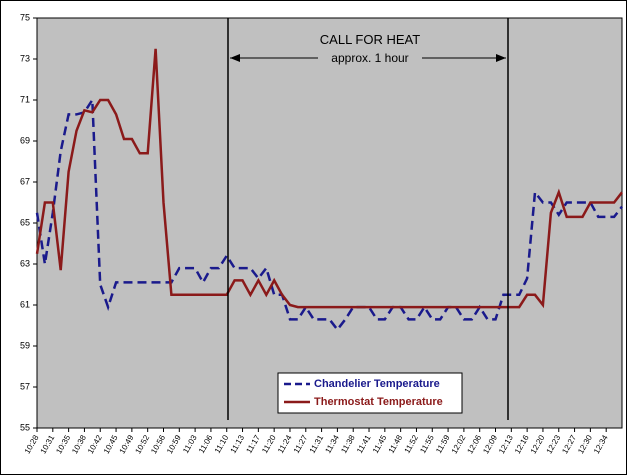 Image resolution: width=627 pixels, height=475 pixels. What do you see at coordinates (25, 17) in the screenshot?
I see `y-tick-label: 75` at bounding box center [25, 17].